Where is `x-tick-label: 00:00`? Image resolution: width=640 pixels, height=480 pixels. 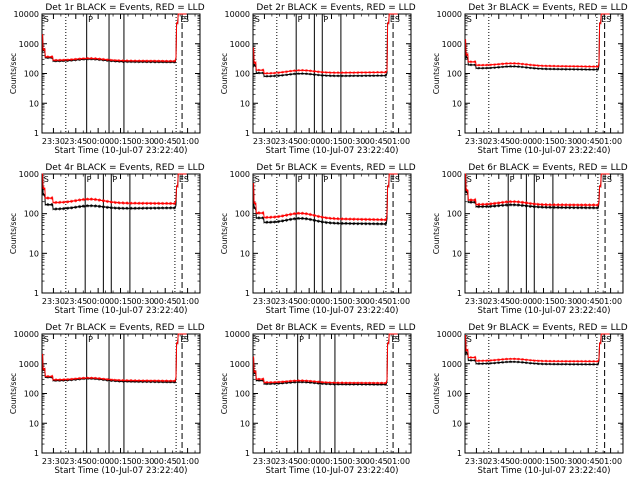 x-tick-label: 00:00 is located at coordinates (521, 461).